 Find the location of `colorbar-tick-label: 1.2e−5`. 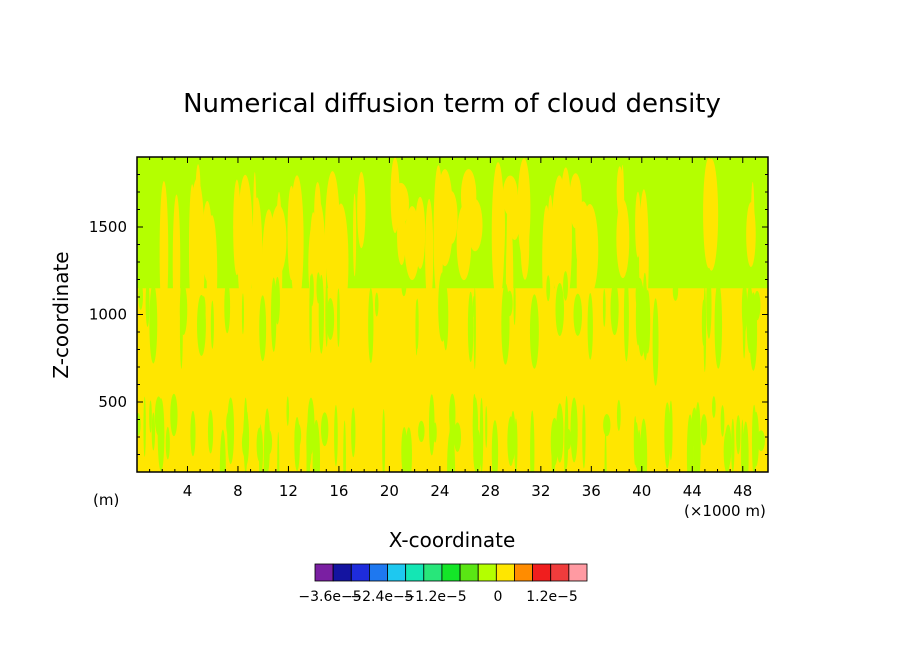

colorbar-tick-label: 1.2e−5 is located at coordinates (552, 597).